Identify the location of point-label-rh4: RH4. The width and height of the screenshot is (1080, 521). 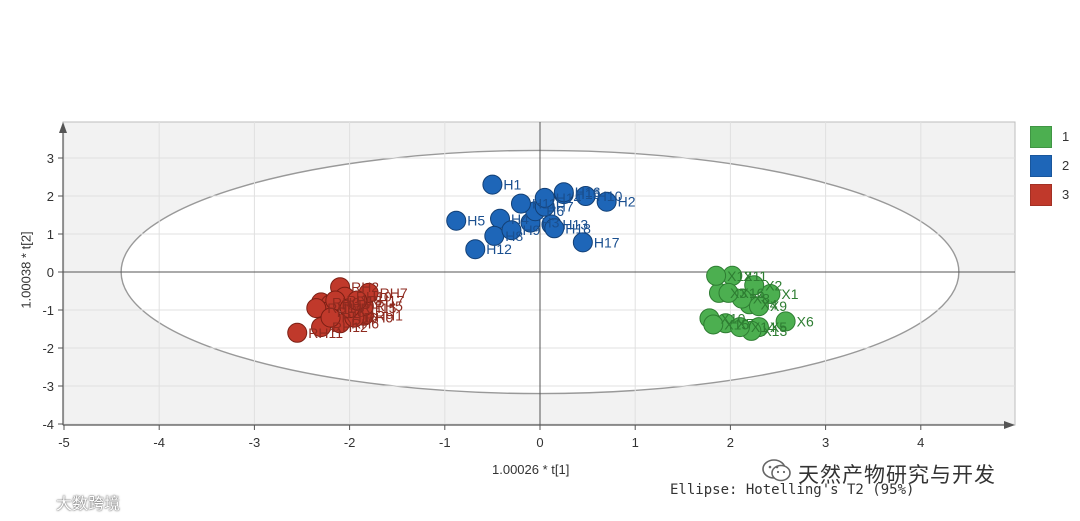
(356, 304).